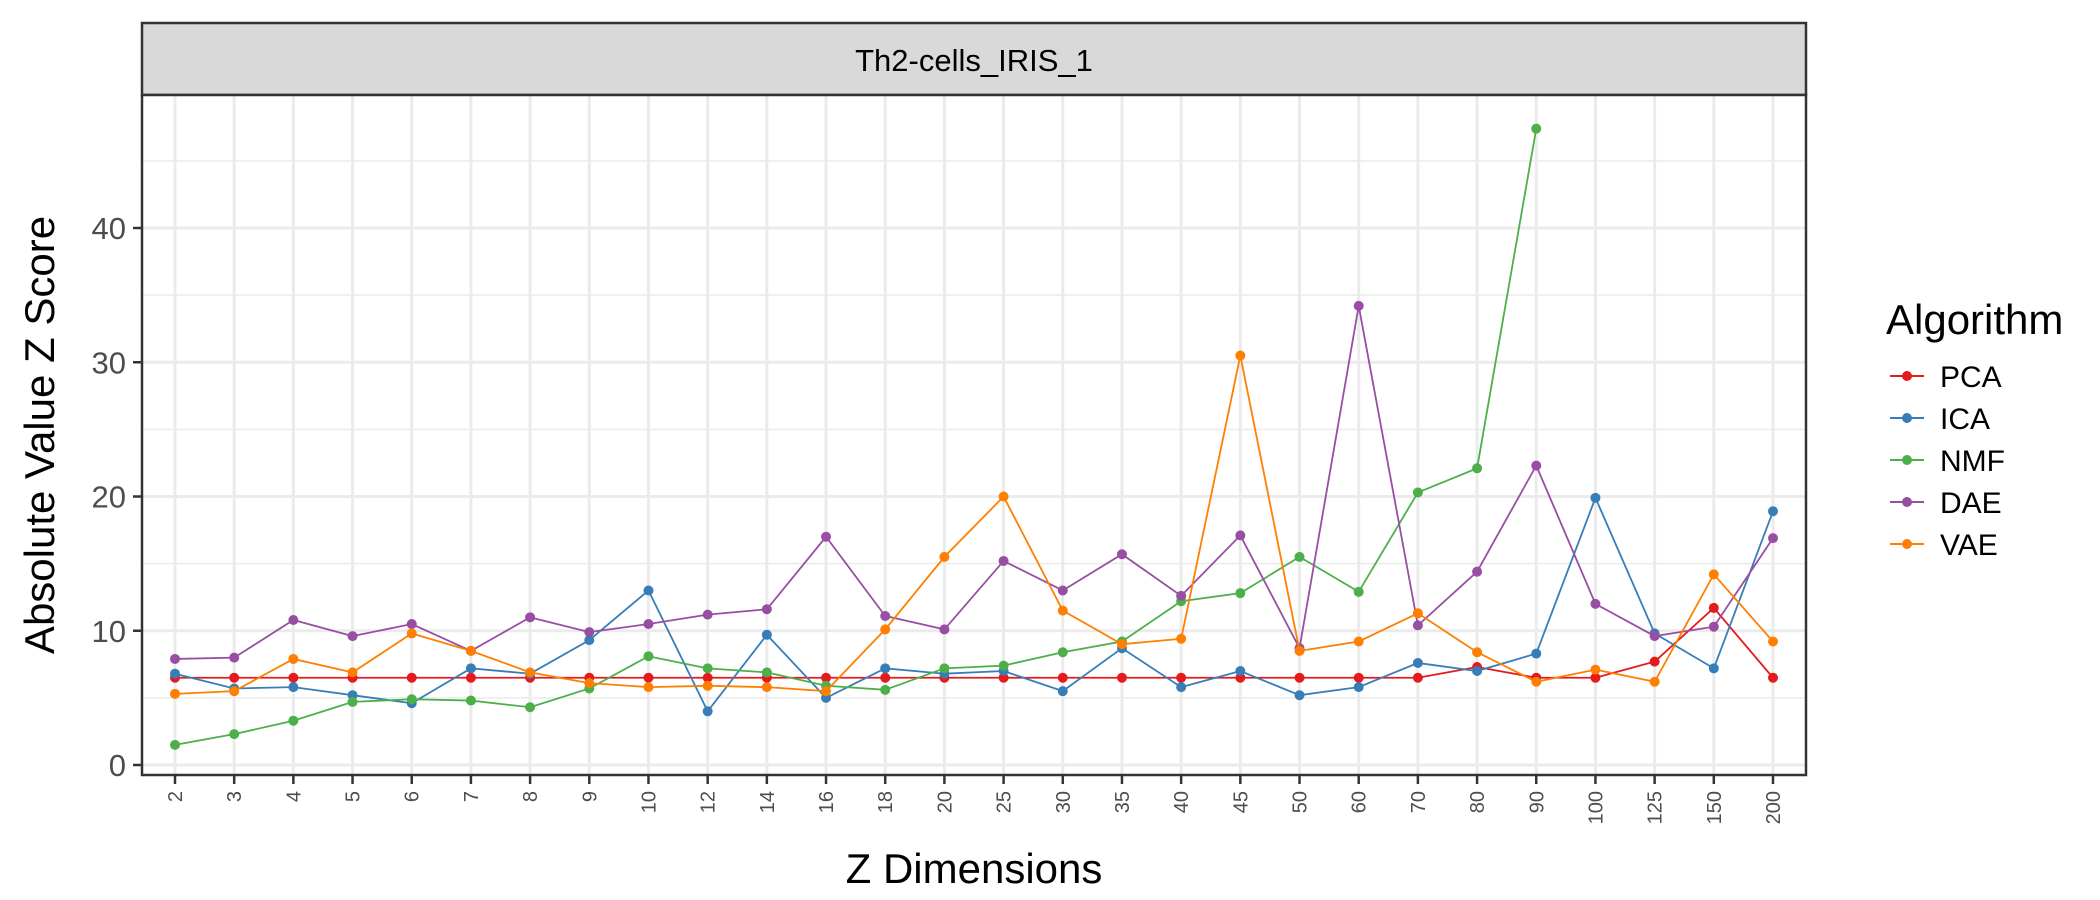  Describe the element at coordinates (354, 796) in the screenshot. I see `x-tick-label: 5` at that location.